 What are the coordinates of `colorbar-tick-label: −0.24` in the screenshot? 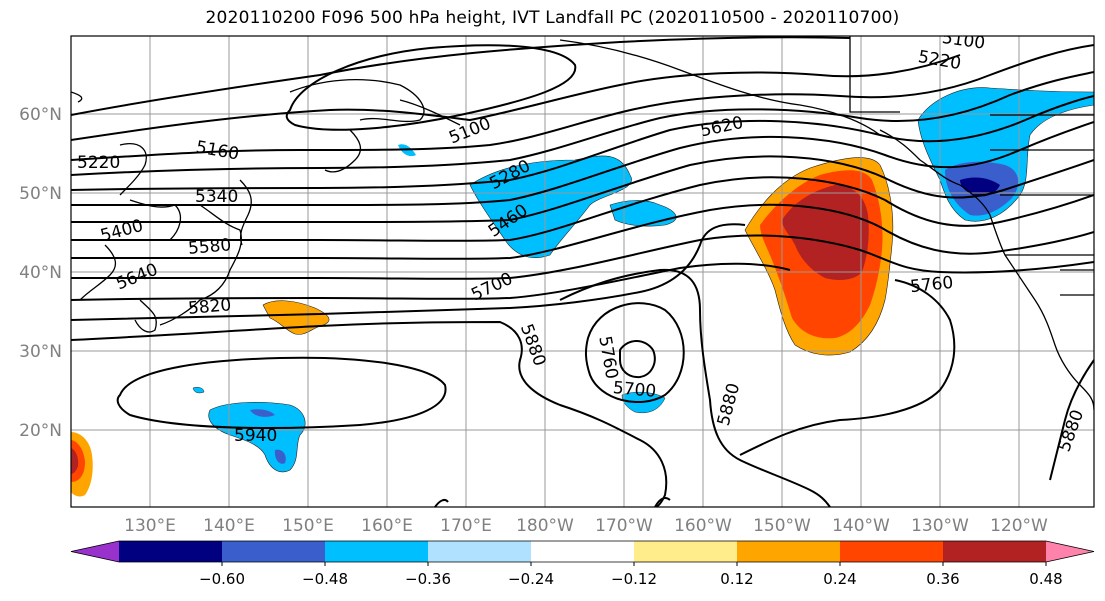 It's located at (531, 579).